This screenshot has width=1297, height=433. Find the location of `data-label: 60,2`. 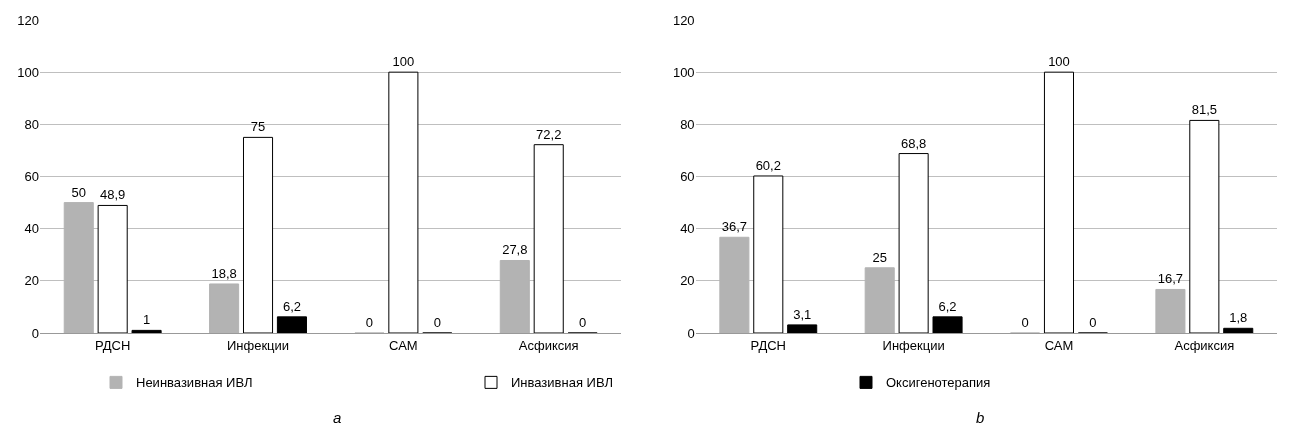

data-label: 60,2 is located at coordinates (768, 165).